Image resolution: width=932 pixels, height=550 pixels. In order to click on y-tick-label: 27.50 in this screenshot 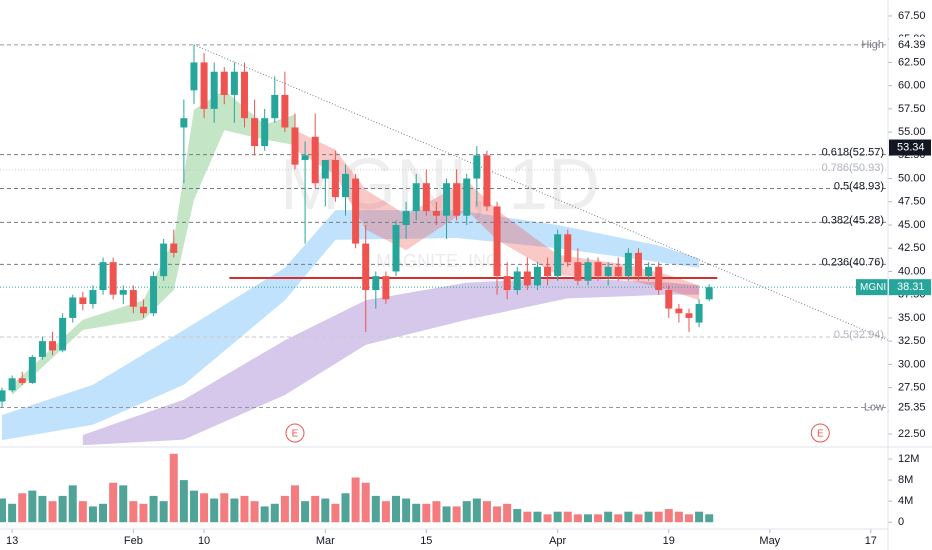, I will do `click(912, 387)`.